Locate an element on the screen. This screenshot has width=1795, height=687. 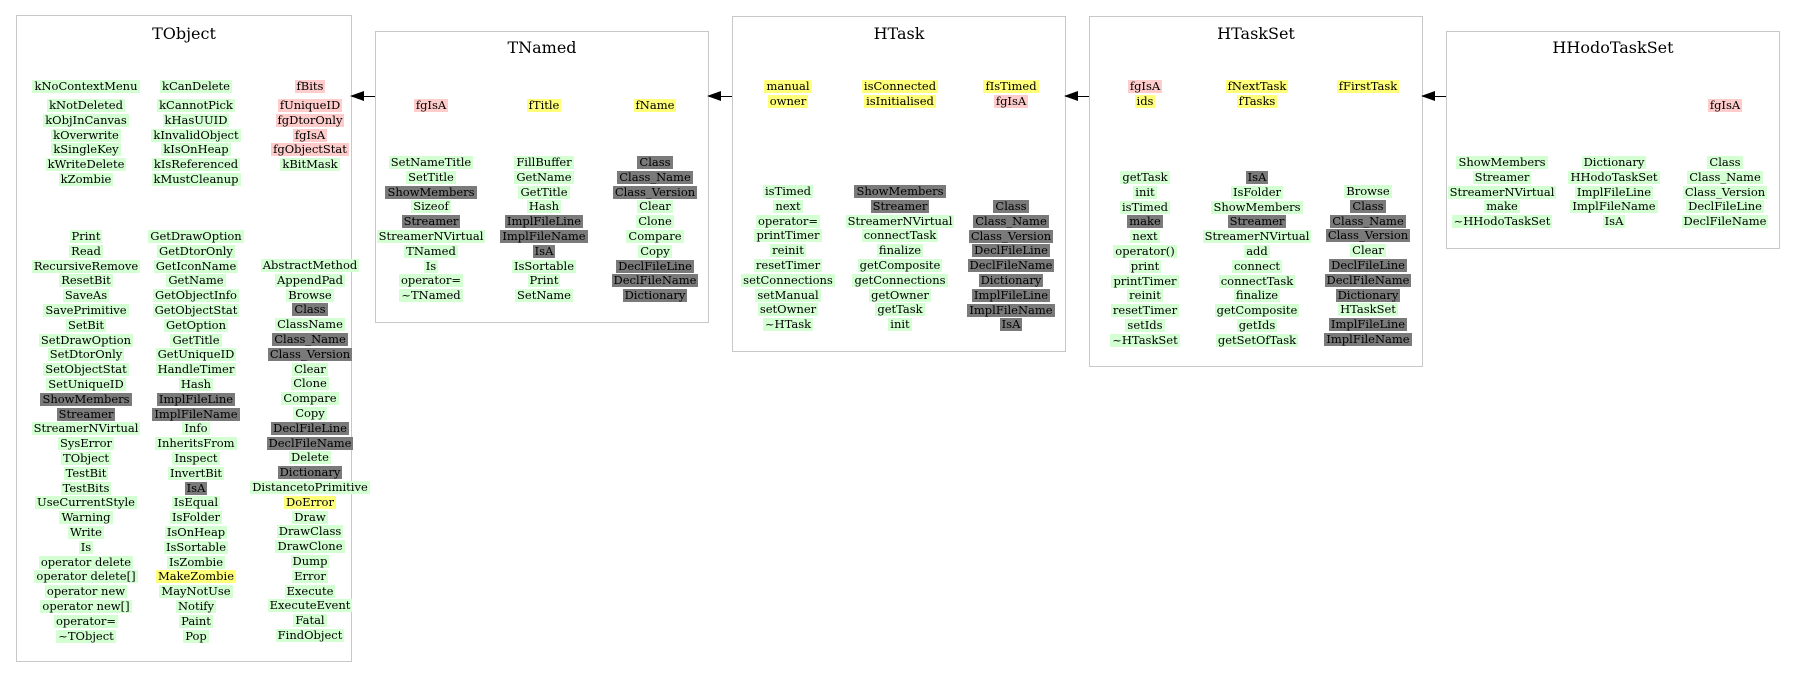
member-entry: ResetBit is located at coordinates (86, 280).